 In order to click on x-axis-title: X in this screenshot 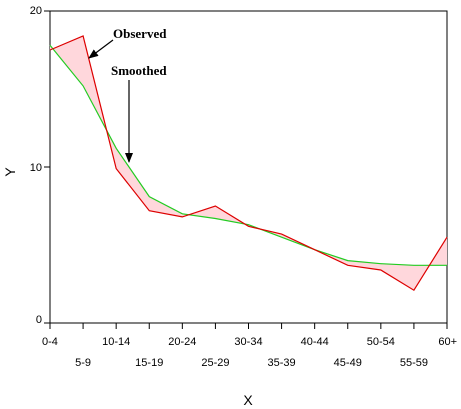, I will do `click(248, 400)`.